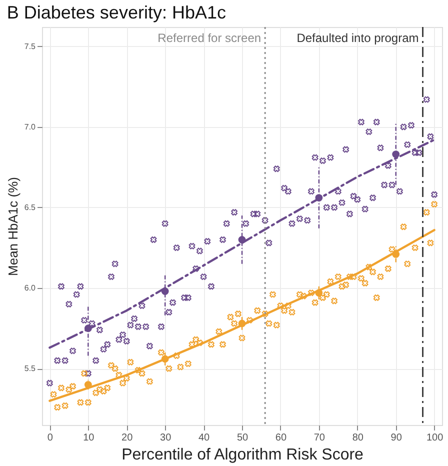 The height and width of the screenshot is (466, 448). I want to click on x-tick-label: 100, so click(435, 438).